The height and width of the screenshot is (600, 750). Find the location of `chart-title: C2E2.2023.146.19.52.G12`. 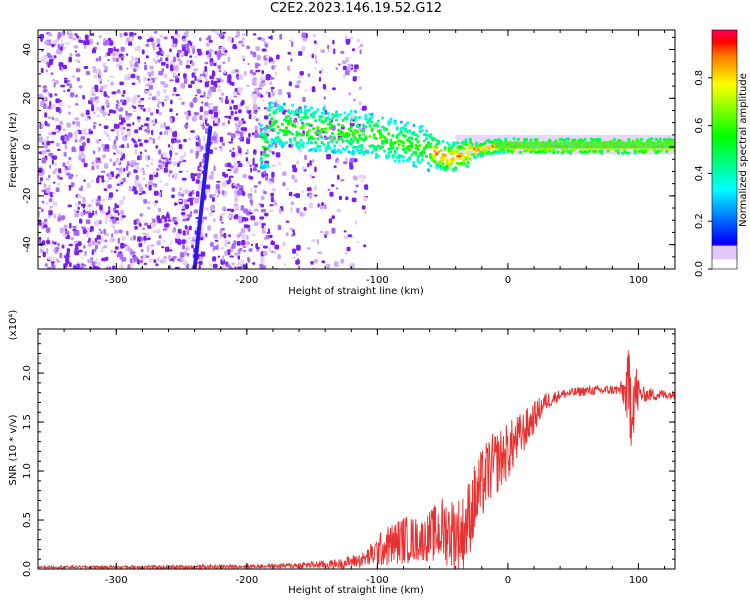

chart-title: C2E2.2023.146.19.52.G12 is located at coordinates (356, 8).